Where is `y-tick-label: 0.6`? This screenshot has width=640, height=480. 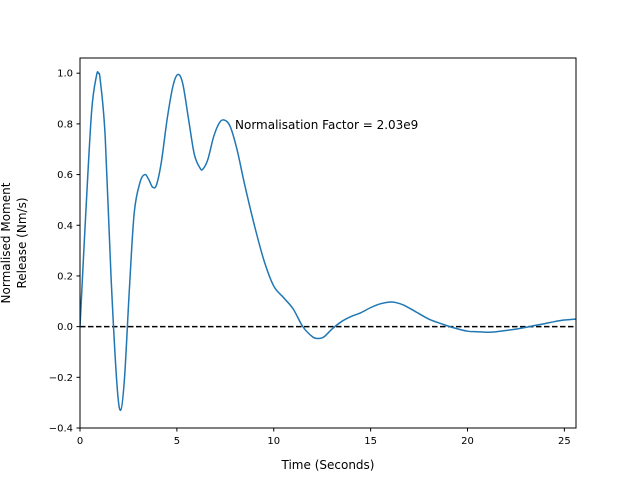
y-tick-label: 0.6 is located at coordinates (65, 175).